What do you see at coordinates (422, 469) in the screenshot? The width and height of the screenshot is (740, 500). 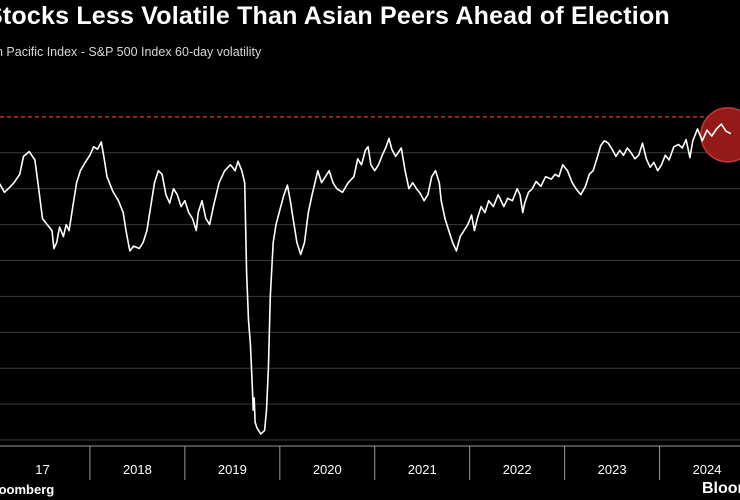 I see `x-tick-label: 2021` at bounding box center [422, 469].